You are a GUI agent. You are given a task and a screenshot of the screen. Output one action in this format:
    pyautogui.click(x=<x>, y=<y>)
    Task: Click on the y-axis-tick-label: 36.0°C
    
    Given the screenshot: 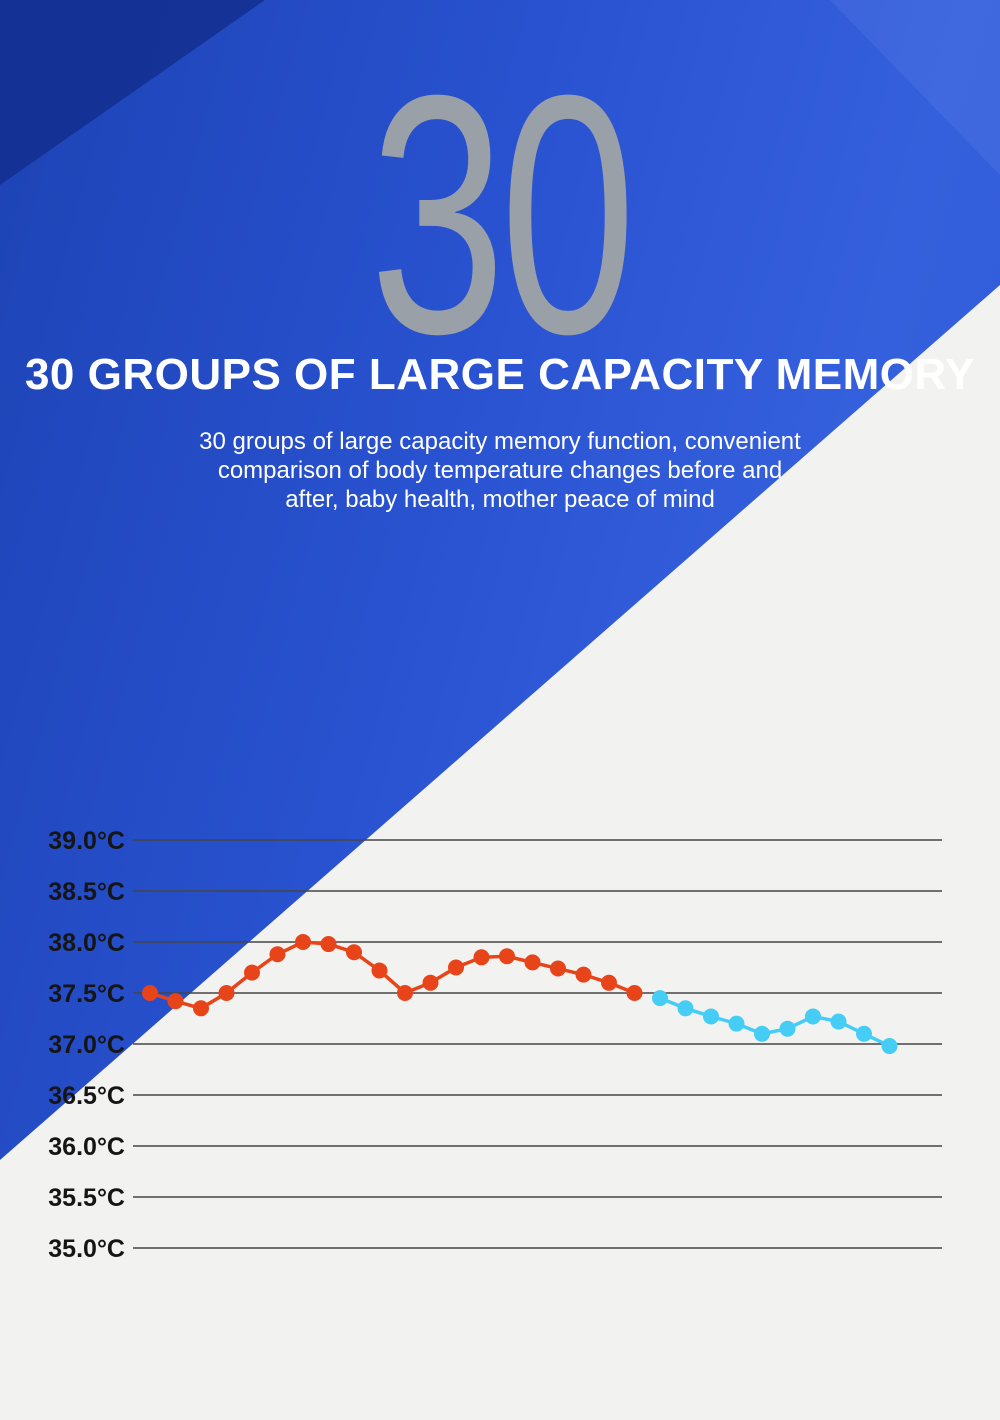 What is the action you would take?
    pyautogui.click(x=86, y=1147)
    